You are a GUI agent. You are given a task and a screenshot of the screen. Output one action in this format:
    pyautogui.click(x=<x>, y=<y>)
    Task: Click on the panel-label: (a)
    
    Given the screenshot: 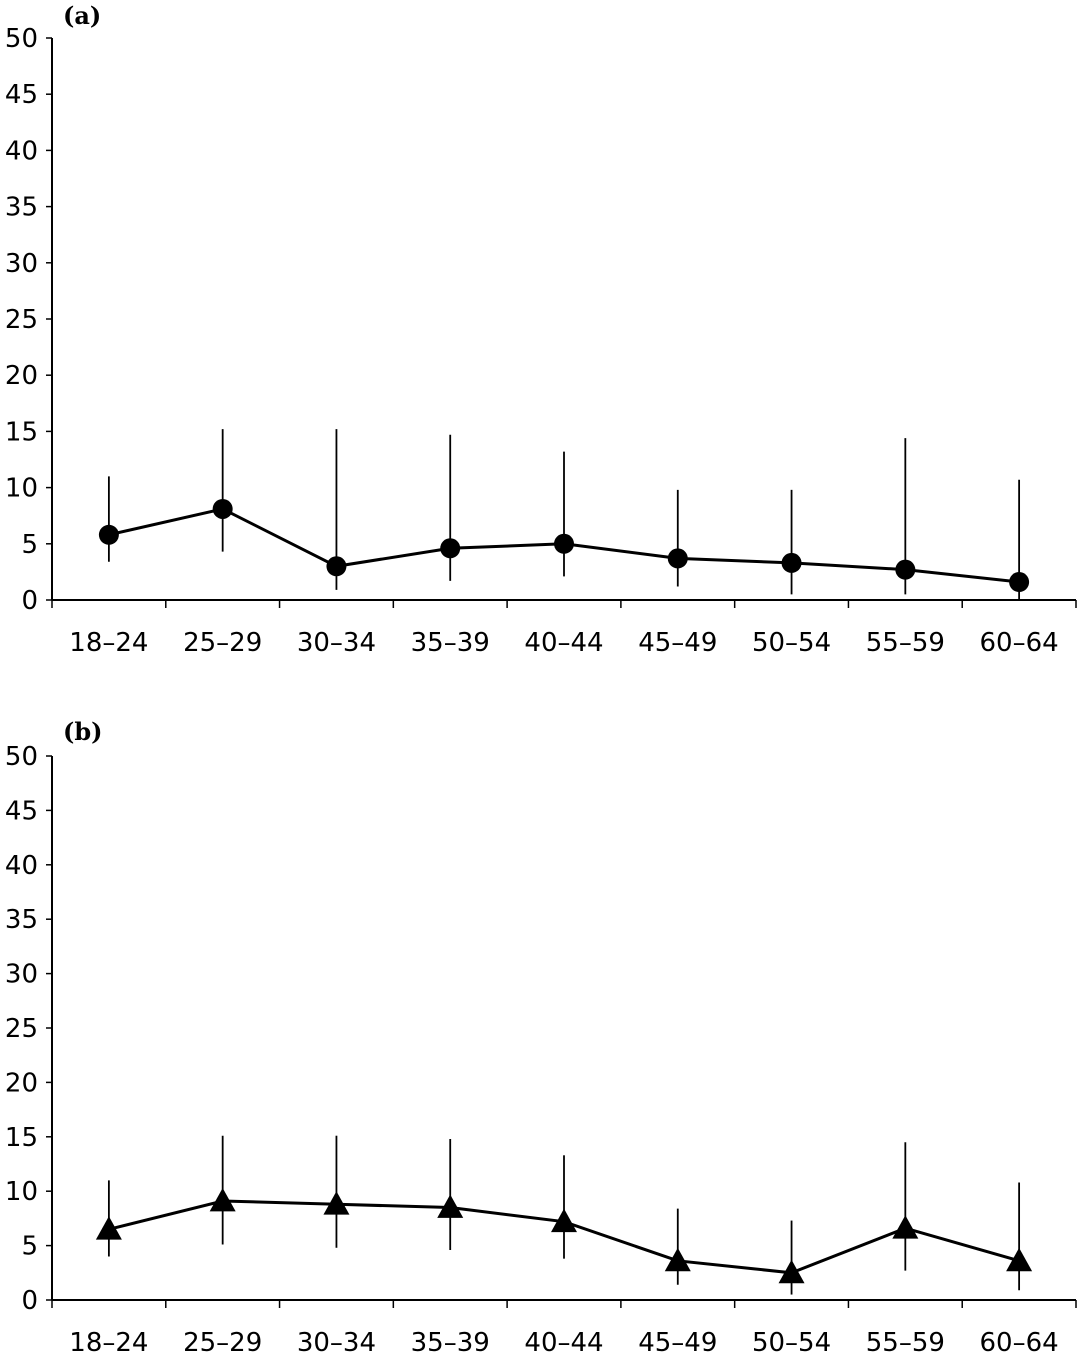 What is the action you would take?
    pyautogui.click(x=82, y=15)
    